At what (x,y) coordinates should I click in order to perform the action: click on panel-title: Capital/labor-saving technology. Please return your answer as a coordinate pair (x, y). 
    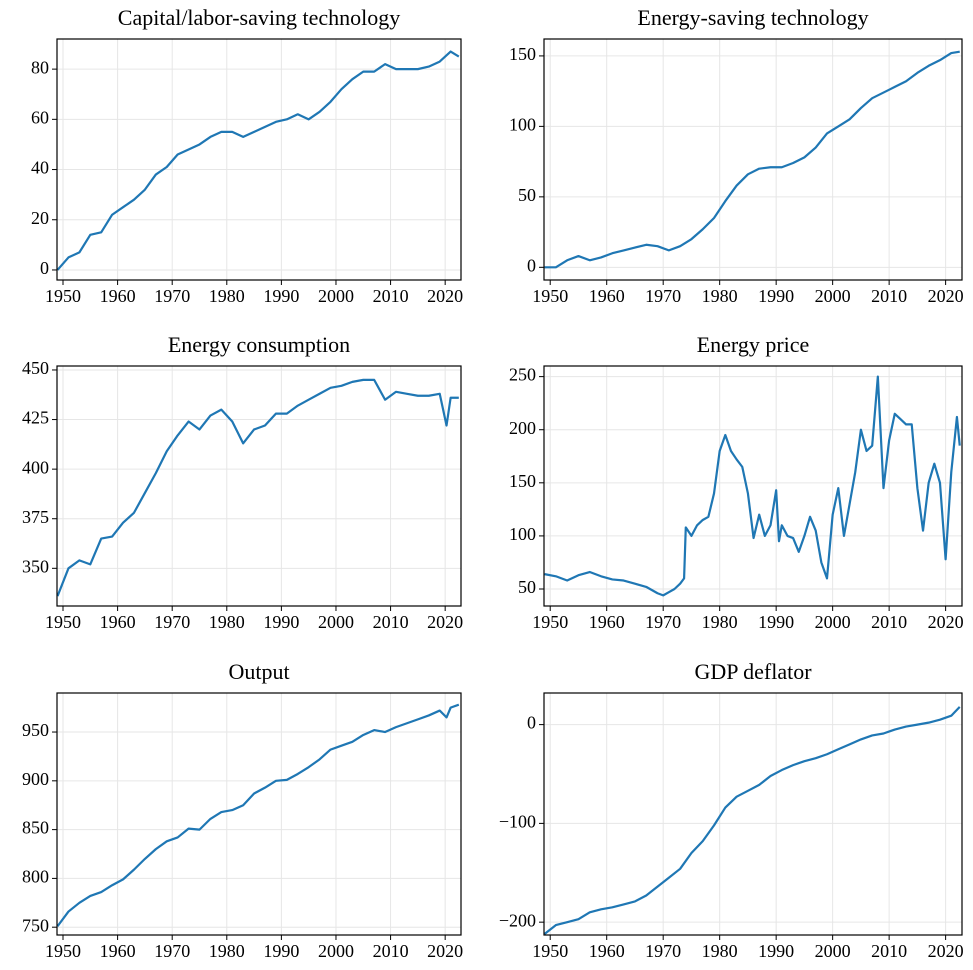
    Looking at the image, I should click on (259, 17).